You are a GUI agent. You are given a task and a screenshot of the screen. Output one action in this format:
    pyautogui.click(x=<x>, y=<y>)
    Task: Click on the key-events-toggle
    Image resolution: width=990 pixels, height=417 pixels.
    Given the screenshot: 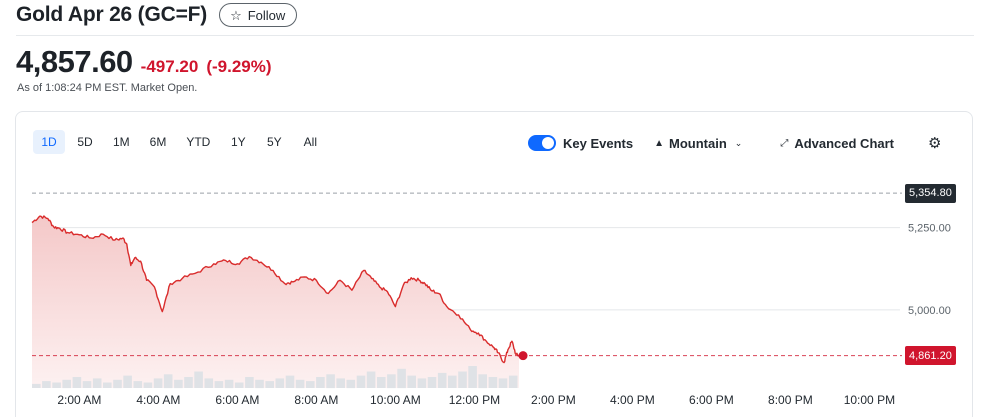 What is the action you would take?
    pyautogui.click(x=542, y=143)
    